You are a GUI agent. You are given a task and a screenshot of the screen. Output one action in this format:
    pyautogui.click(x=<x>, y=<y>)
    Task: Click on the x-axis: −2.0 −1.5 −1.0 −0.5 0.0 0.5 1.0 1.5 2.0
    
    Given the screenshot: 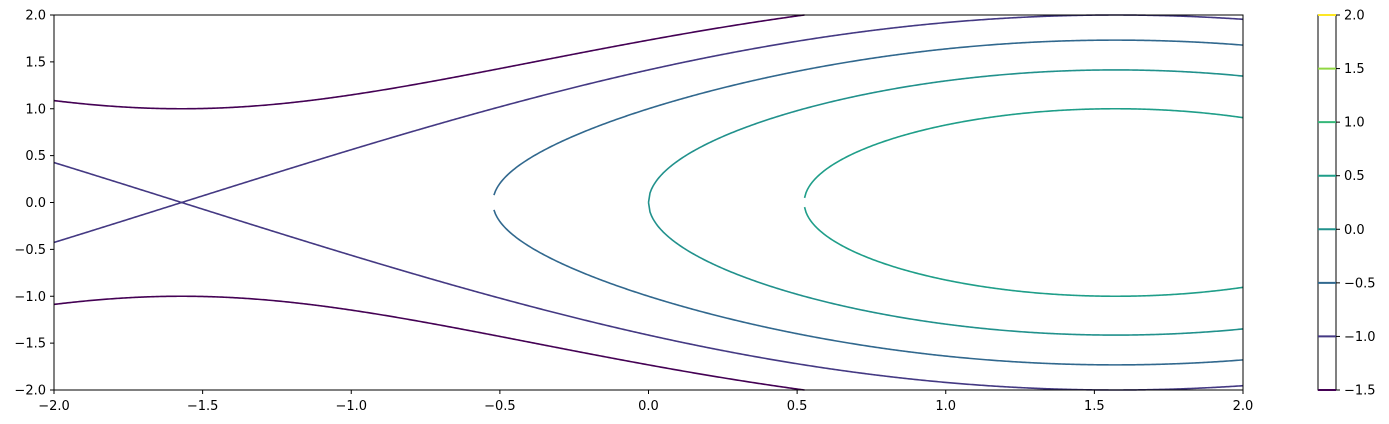 What is the action you would take?
    pyautogui.click(x=645, y=402)
    